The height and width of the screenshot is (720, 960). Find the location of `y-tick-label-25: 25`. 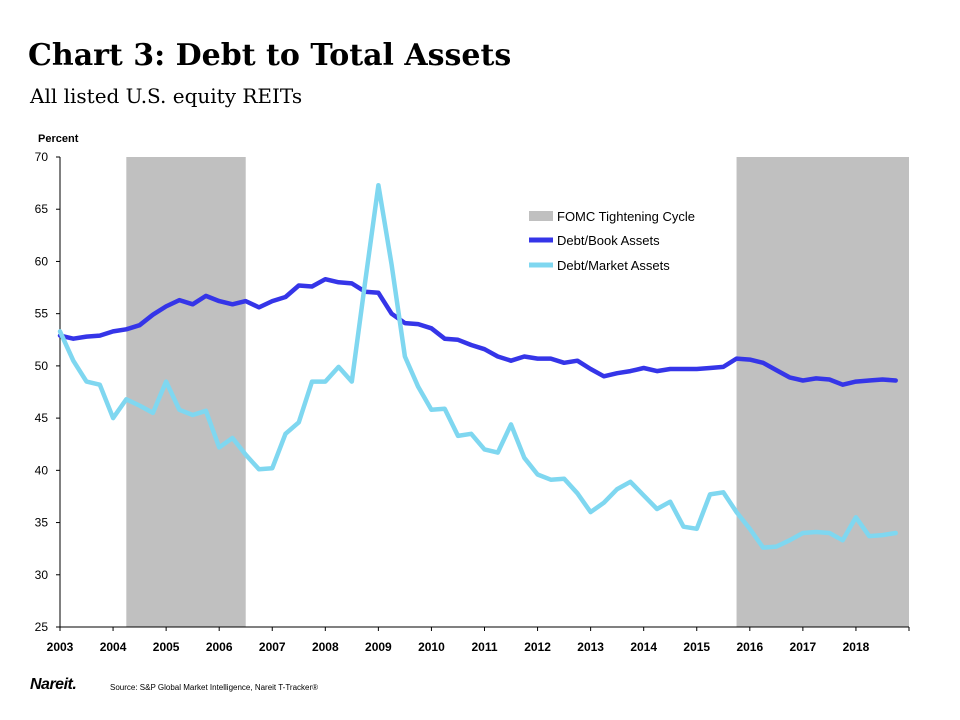

y-tick-label-25: 25 is located at coordinates (42, 627).